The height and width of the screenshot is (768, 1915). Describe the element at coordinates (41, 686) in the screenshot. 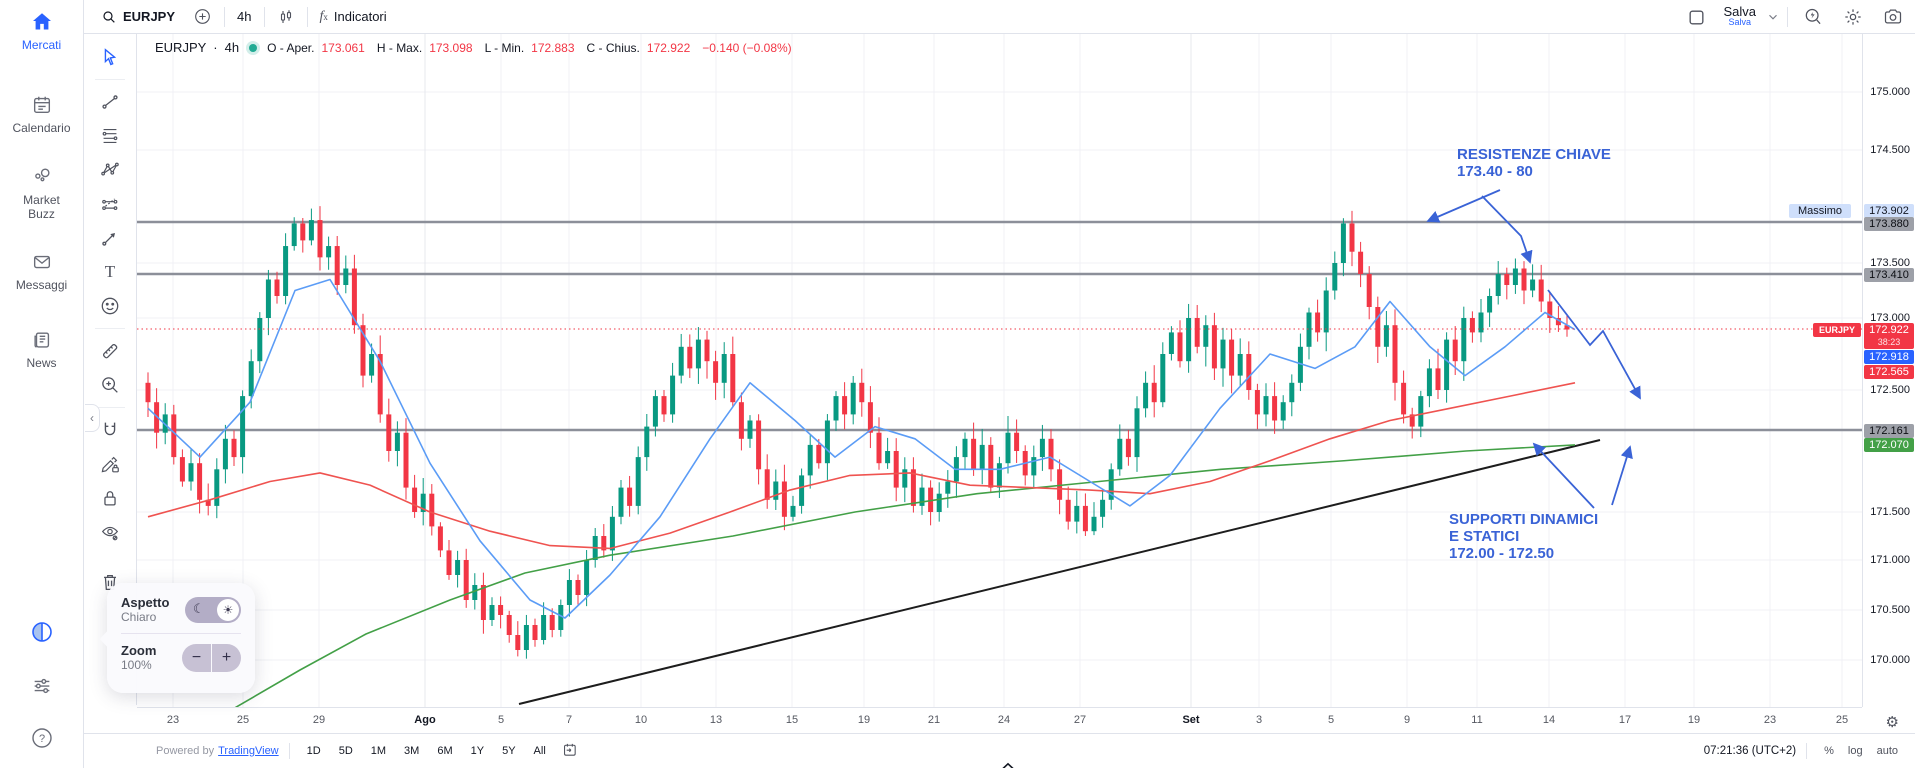

I see `preferences-button` at that location.